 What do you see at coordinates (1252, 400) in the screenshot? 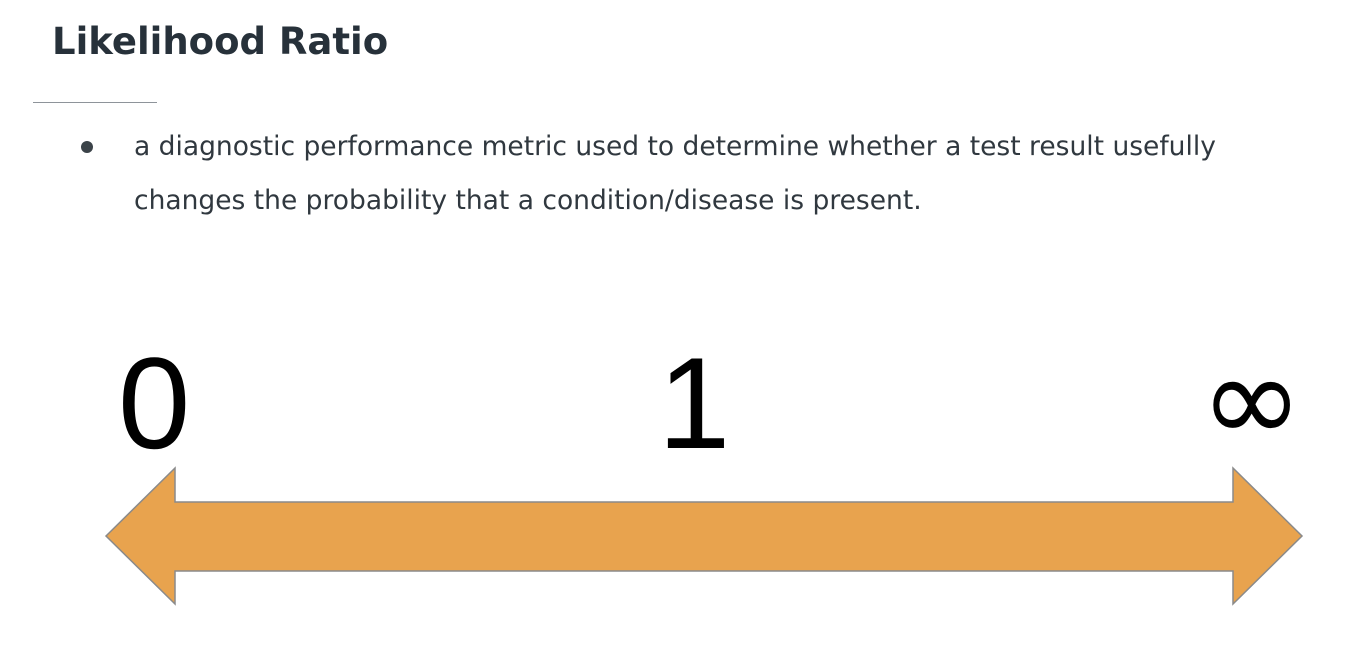
I see `scale-label-infinity: ∞` at bounding box center [1252, 400].